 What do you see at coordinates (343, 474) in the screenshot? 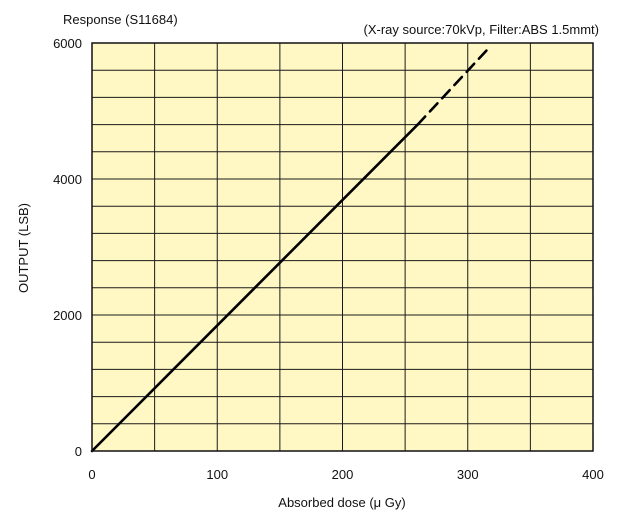
I see `x-tick-label: 200` at bounding box center [343, 474].